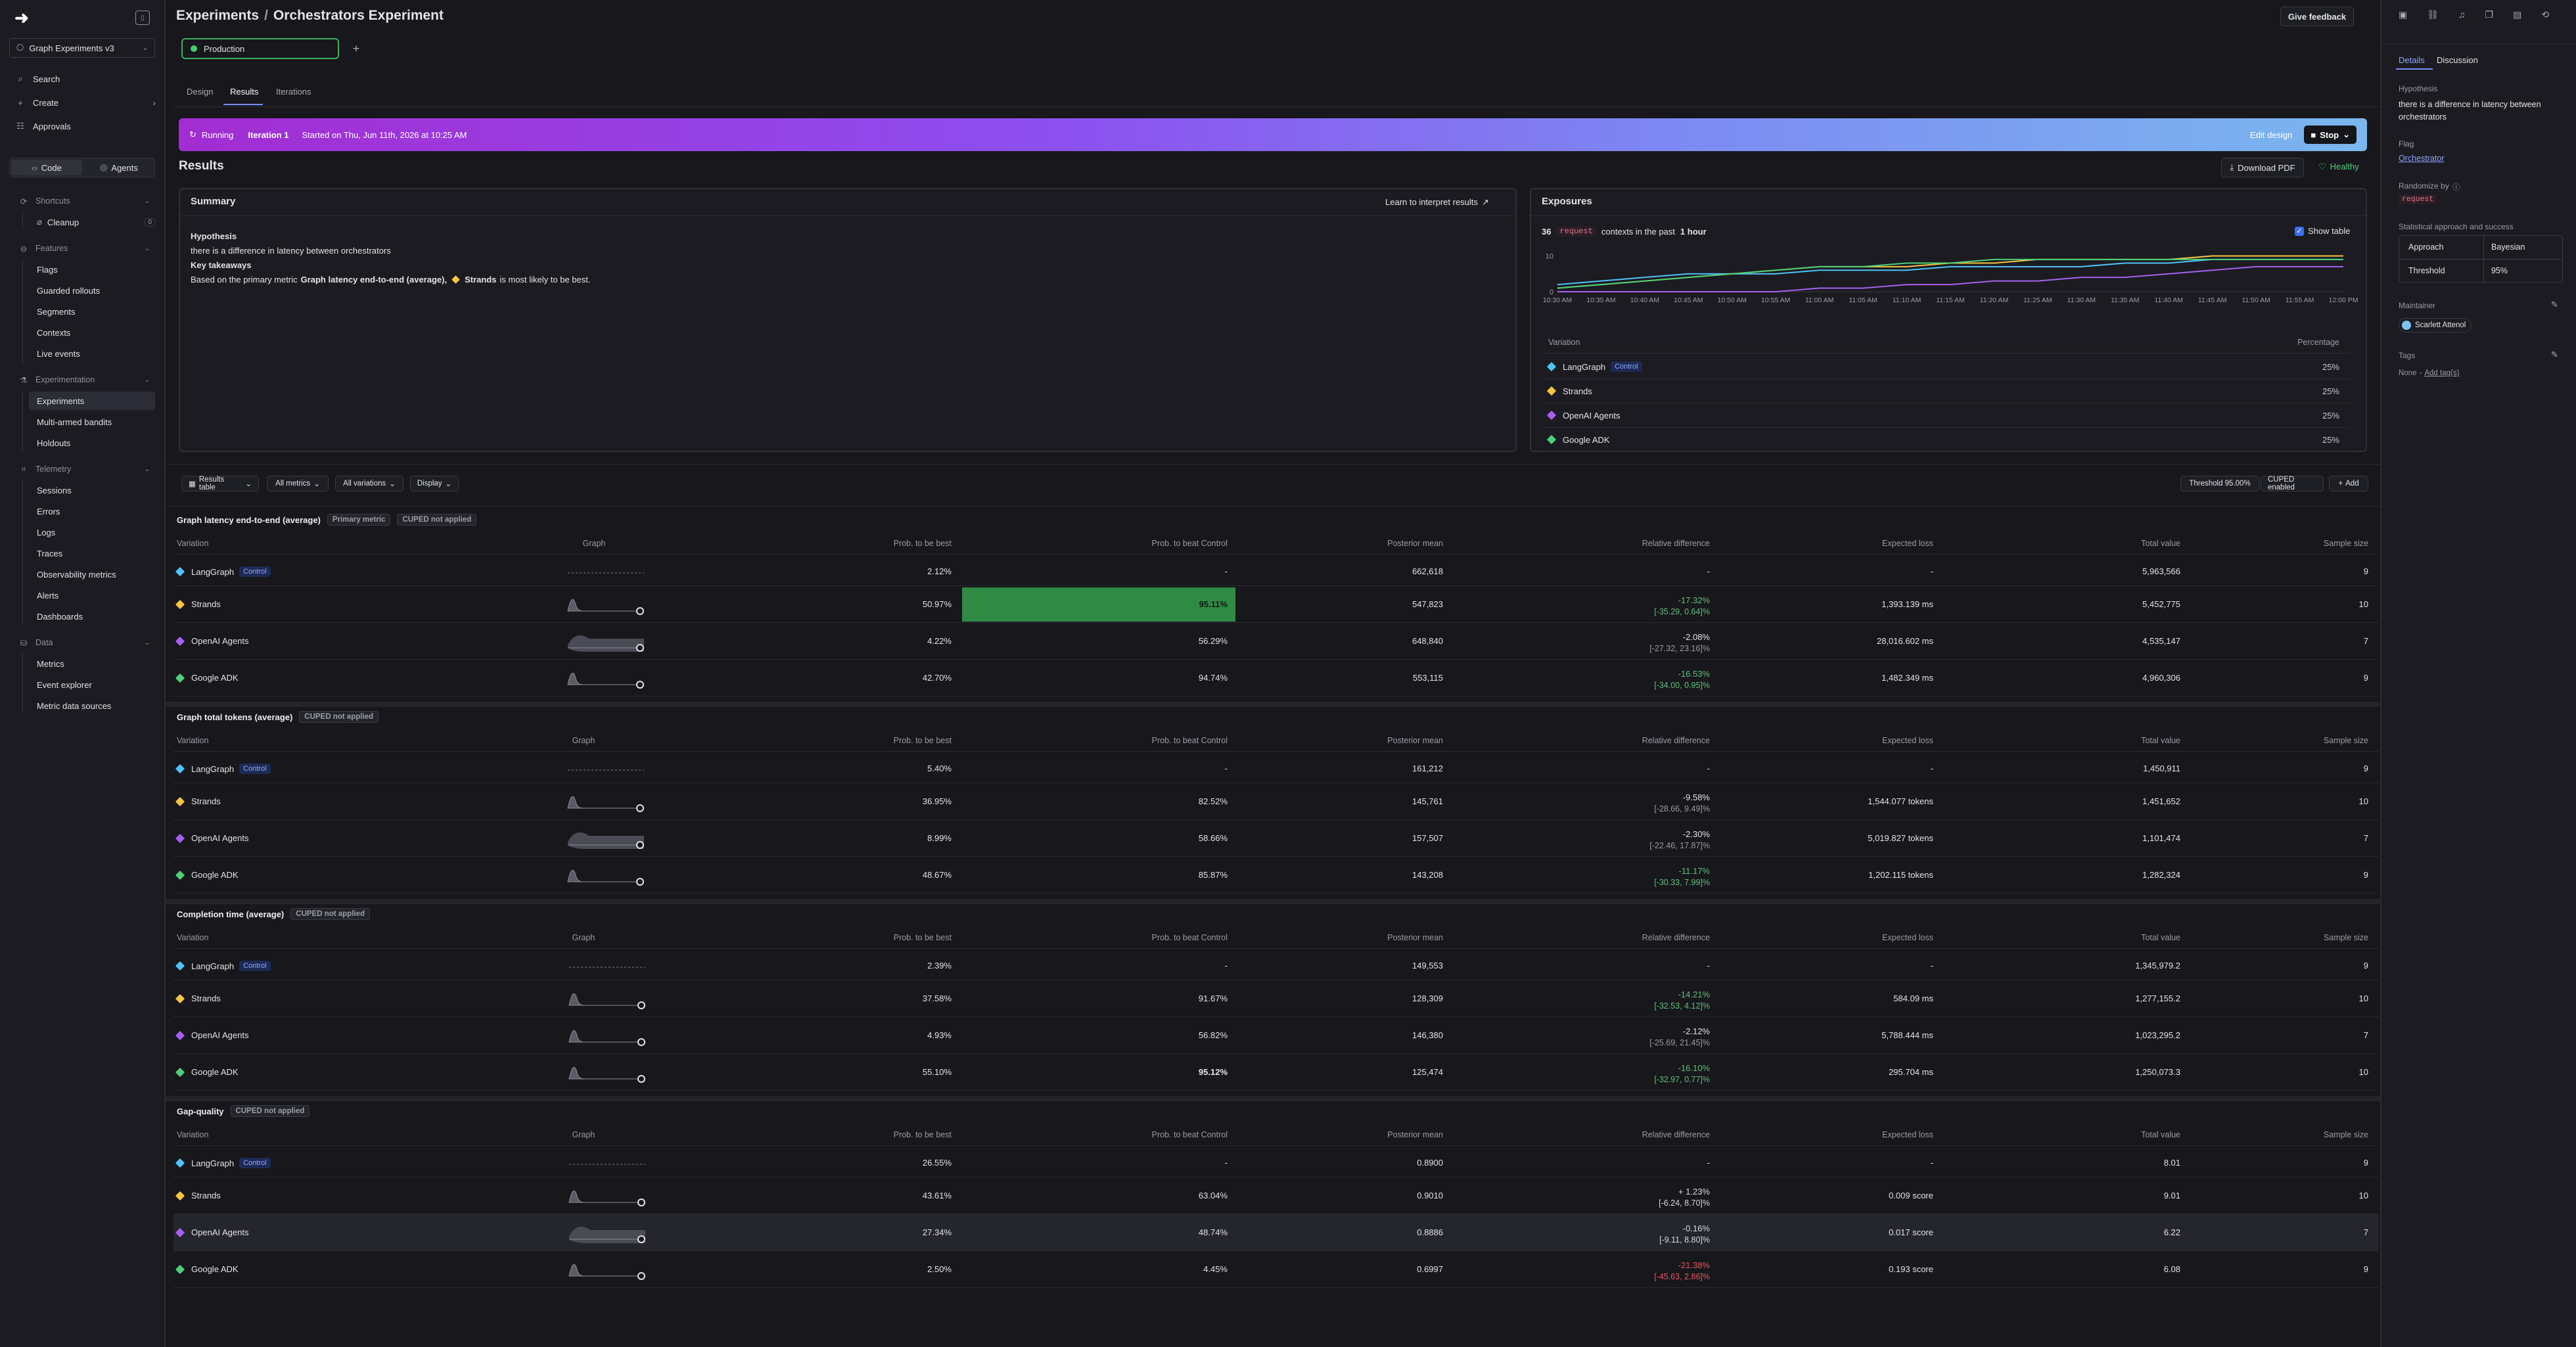  Describe the element at coordinates (2262, 167) in the screenshot. I see `download-pdf-button: ⤓ Download PDF` at that location.